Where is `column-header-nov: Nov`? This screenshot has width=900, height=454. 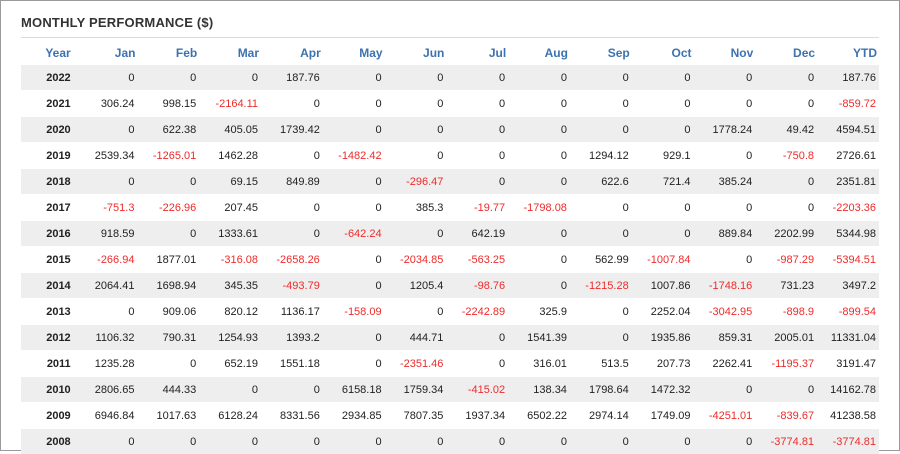 column-header-nov: Nov is located at coordinates (725, 53).